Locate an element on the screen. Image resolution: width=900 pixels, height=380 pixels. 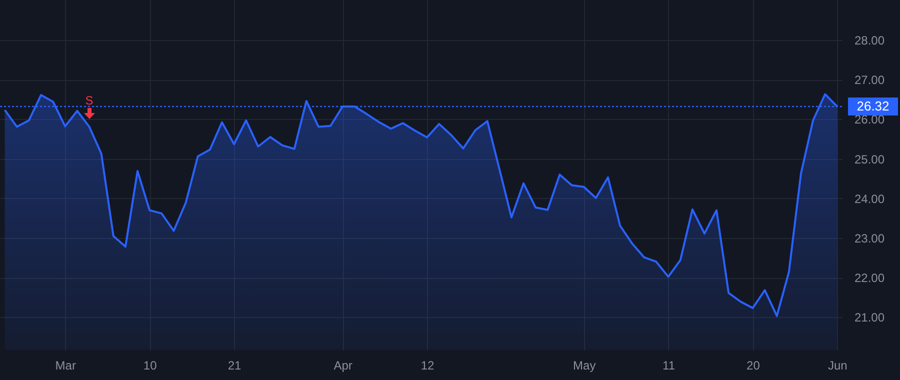
ref-line-label: 26.32 is located at coordinates (873, 106).